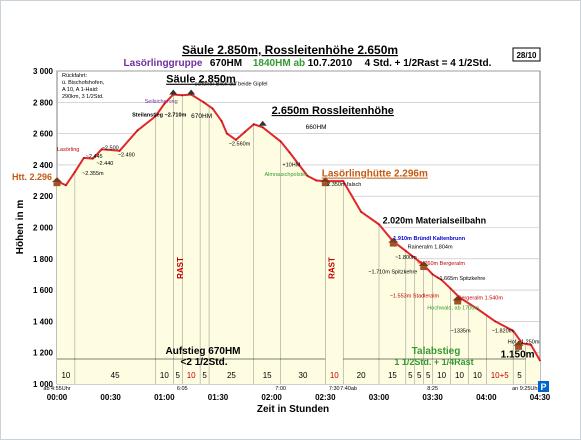 The height and width of the screenshot is (440, 581). Describe the element at coordinates (344, 185) in the screenshot. I see `point-annotation: 2.350m falsch` at that location.